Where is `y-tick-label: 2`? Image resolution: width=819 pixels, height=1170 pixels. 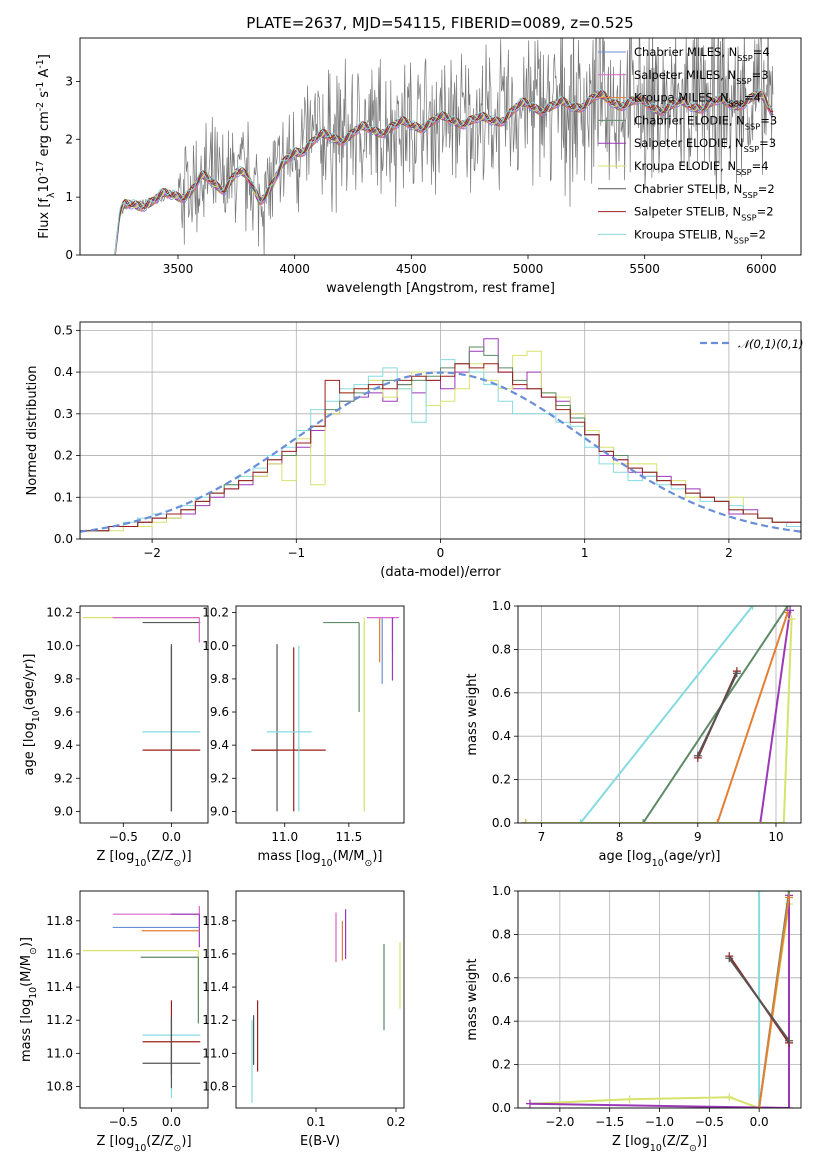 y-tick-label: 2 is located at coordinates (69, 139).